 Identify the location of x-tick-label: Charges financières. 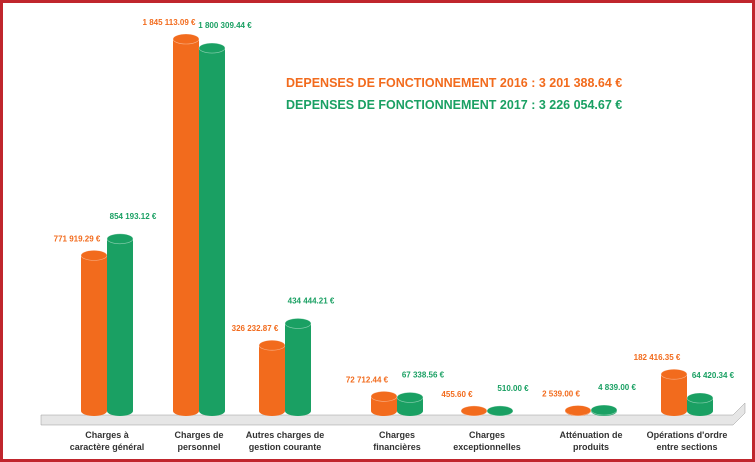
(397, 441).